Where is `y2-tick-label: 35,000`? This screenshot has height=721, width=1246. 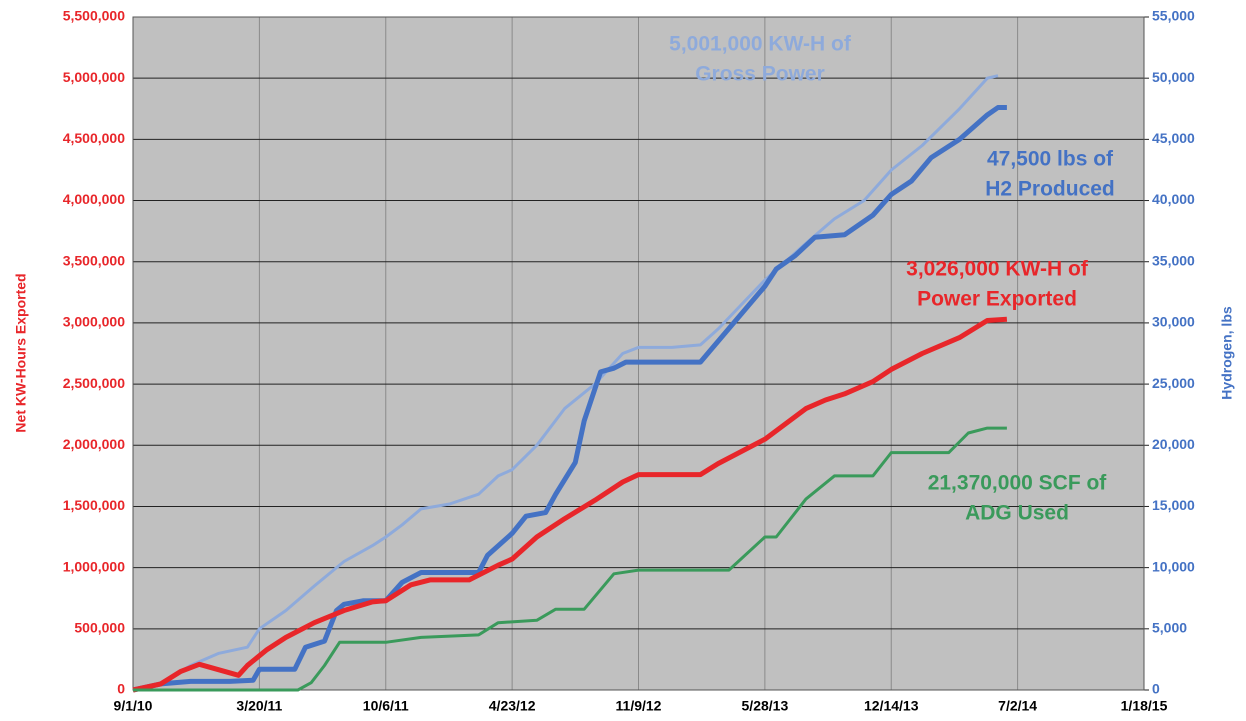 y2-tick-label: 35,000 is located at coordinates (1173, 260).